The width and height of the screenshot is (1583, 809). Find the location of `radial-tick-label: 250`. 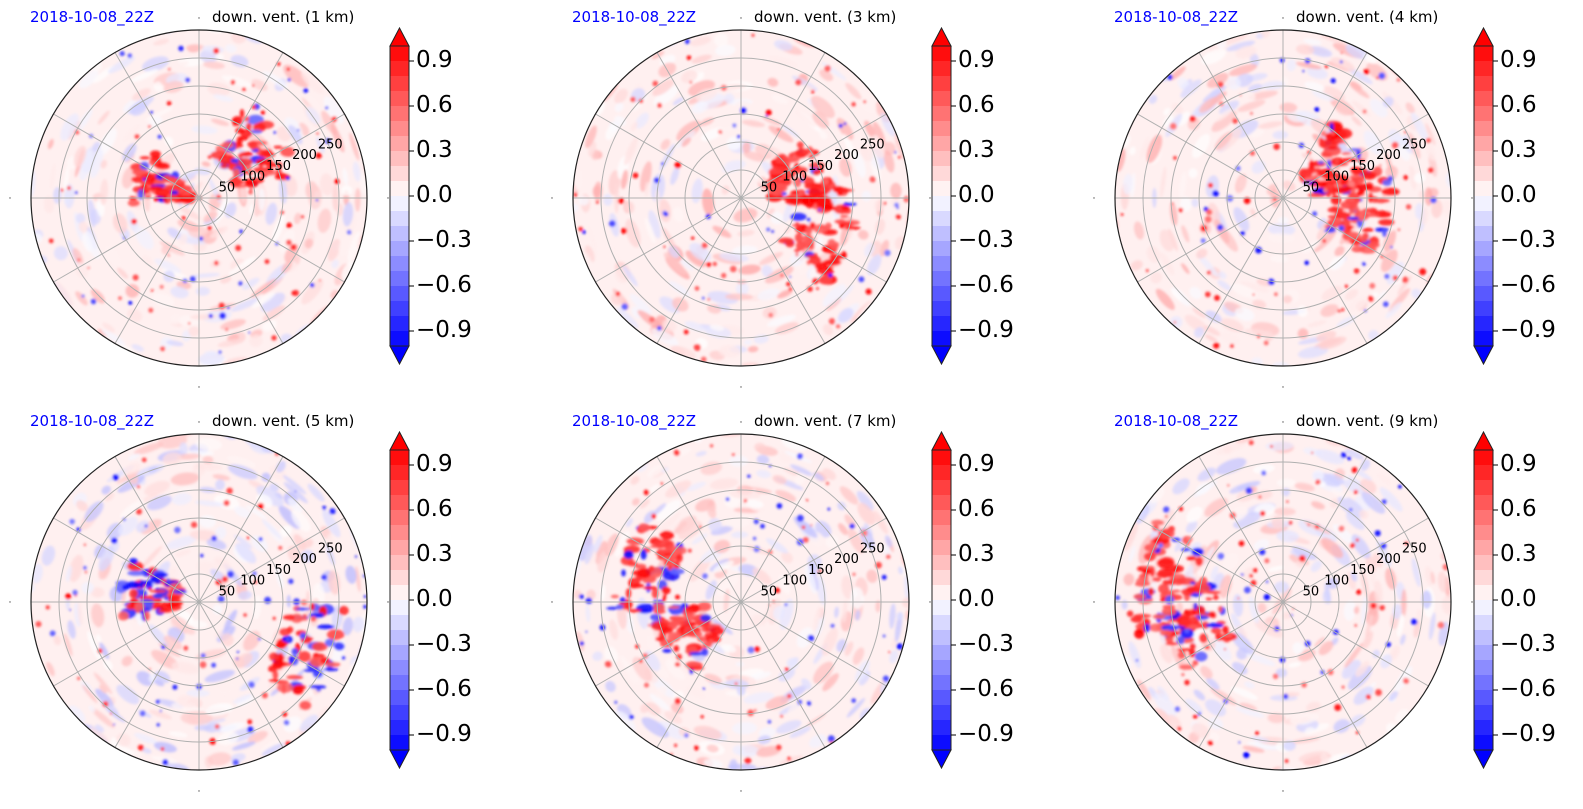

radial-tick-label: 250 is located at coordinates (1414, 548).